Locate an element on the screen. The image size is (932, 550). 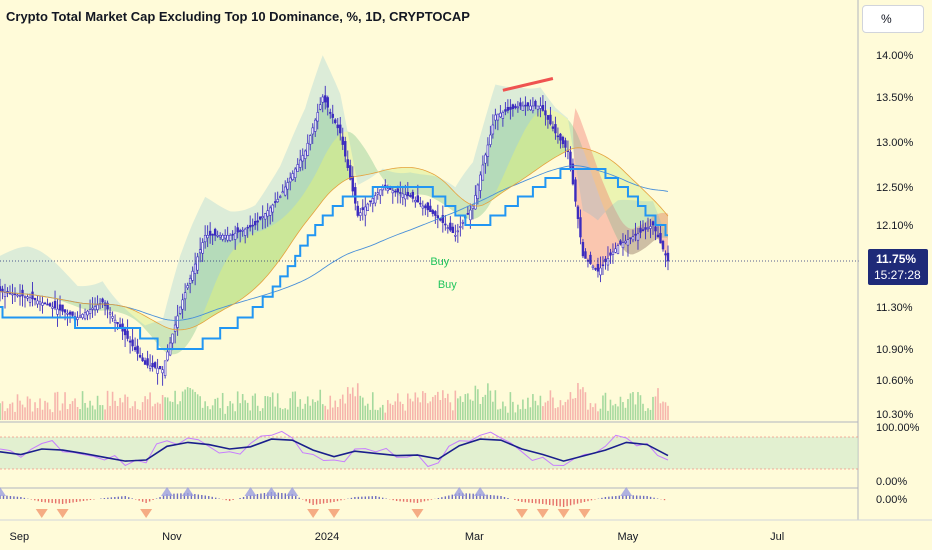
unit-selector: % is located at coordinates (893, 19).